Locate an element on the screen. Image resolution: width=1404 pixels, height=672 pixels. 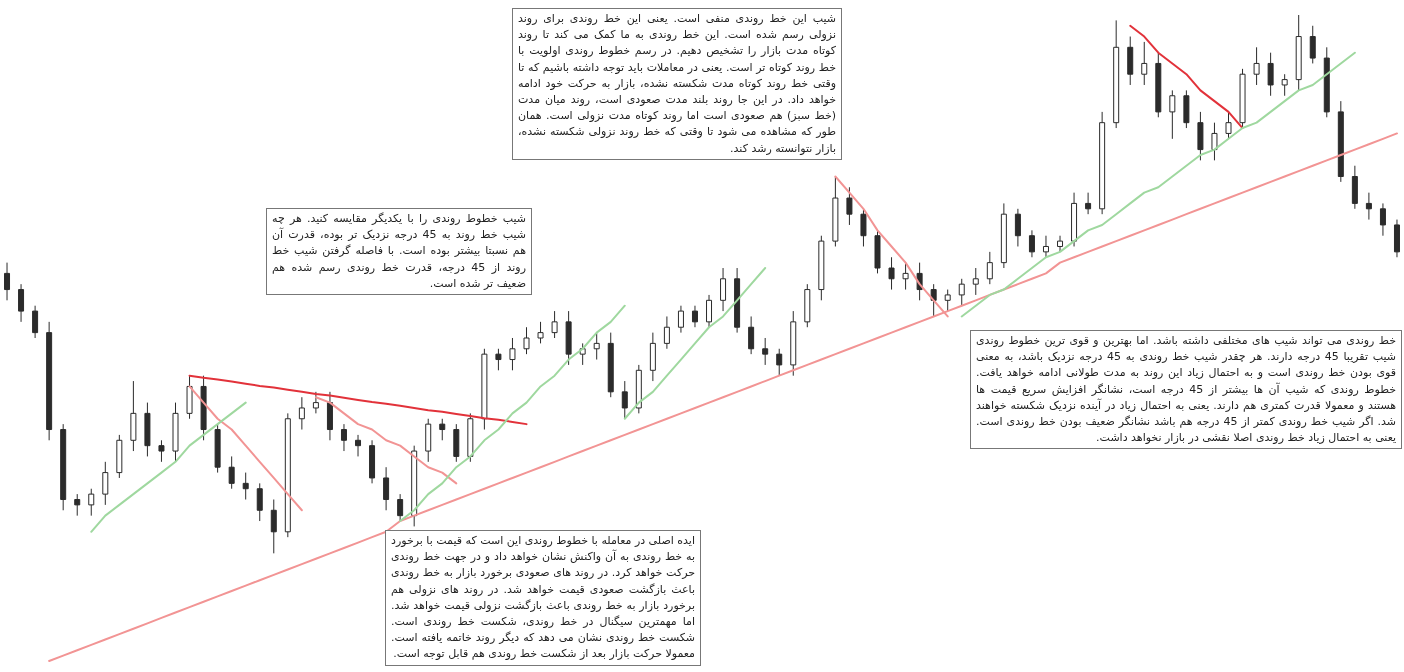
annotation: خط روندی می تواند شیب های مختلفی داشته باشد. اما بهترین و قوی ترین خطوط روندی شیب تقریبا 45 درجه دارند. هر چقدر شیب خط روندی به 45 درجه نزدیک باشد، به معنی قوی بودن خط روندی است و به احتمال زیاد این روند به مدت طولانی ادامه خواهد یافت. خطوط روندی که شیب آن ها بیشتر از 45 درجه است، نشانگر افزایش سریع قیمت ها هستند و معمولا قدرت کمتری هم دارند. یعنی به احتمال زیاد در آینده نزدیک شکسته خواهند شد. اگر شیب خط روندی کمتر از 45 درجه هم باشد نشانگر ضعیف بودن خط روندی است. یعنی به احتمال زیاد خط روندی اصلا نقشی در بازار نخواهد داشت. is located at coordinates (1186, 390).